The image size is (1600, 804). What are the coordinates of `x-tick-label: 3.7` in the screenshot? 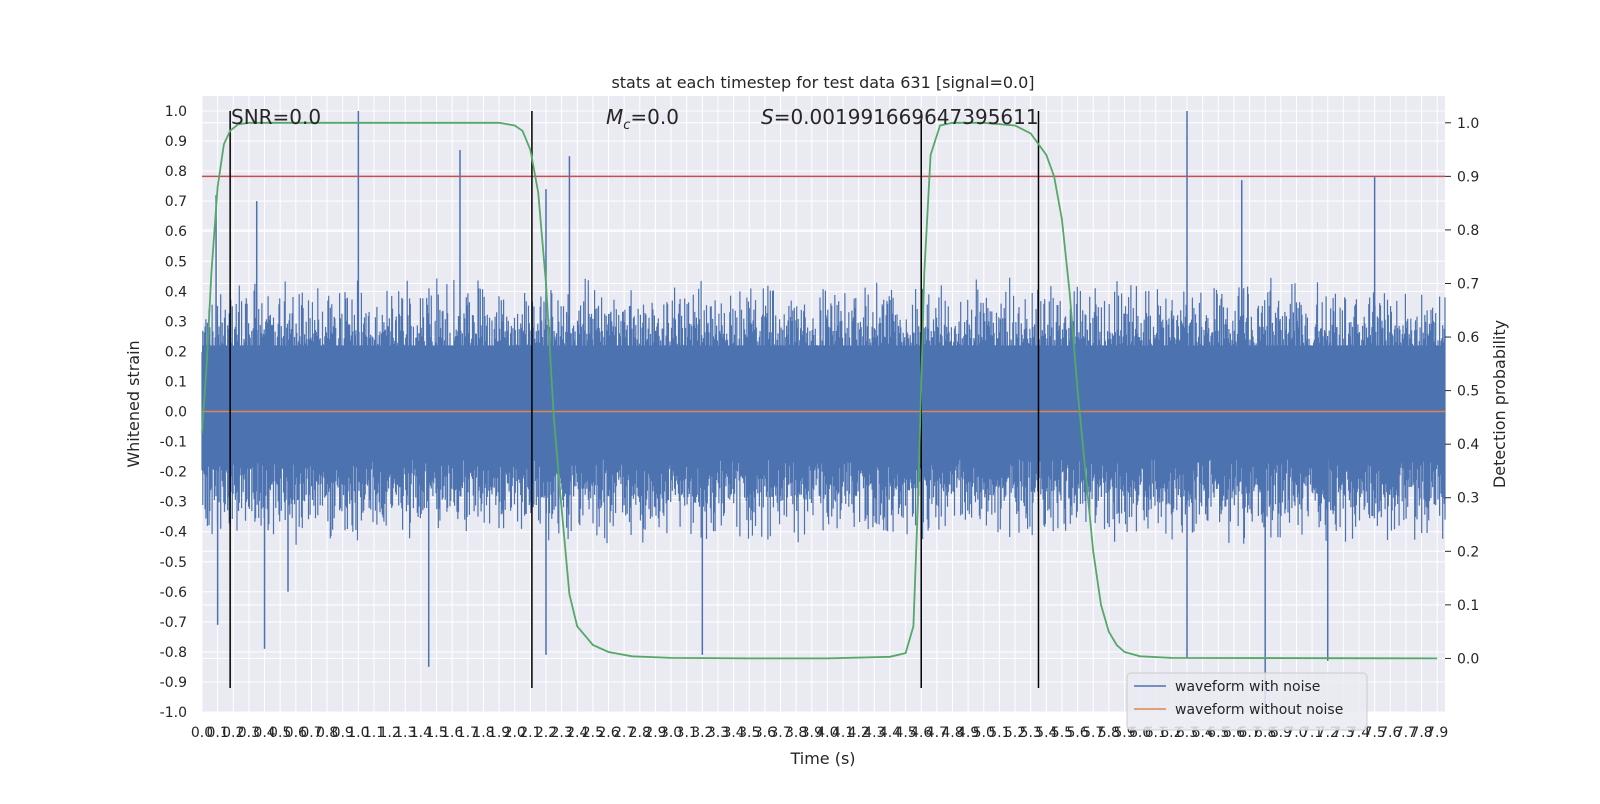 It's located at (780, 733).